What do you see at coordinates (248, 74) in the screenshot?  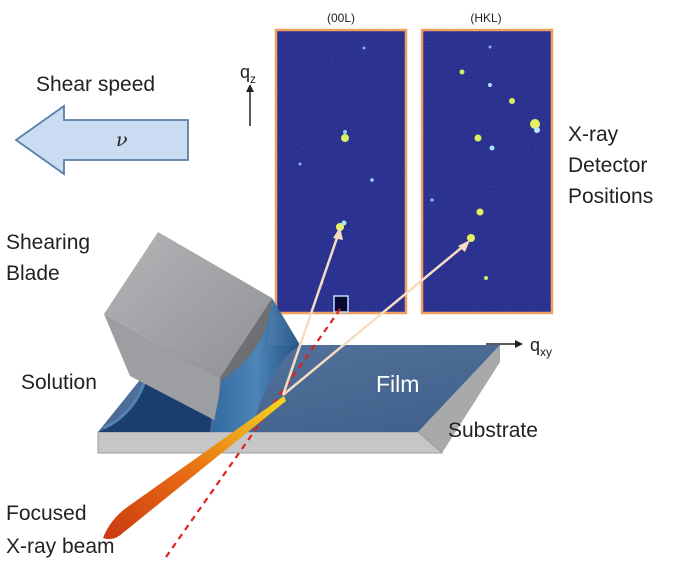 I see `qz-axis-label: qz` at bounding box center [248, 74].